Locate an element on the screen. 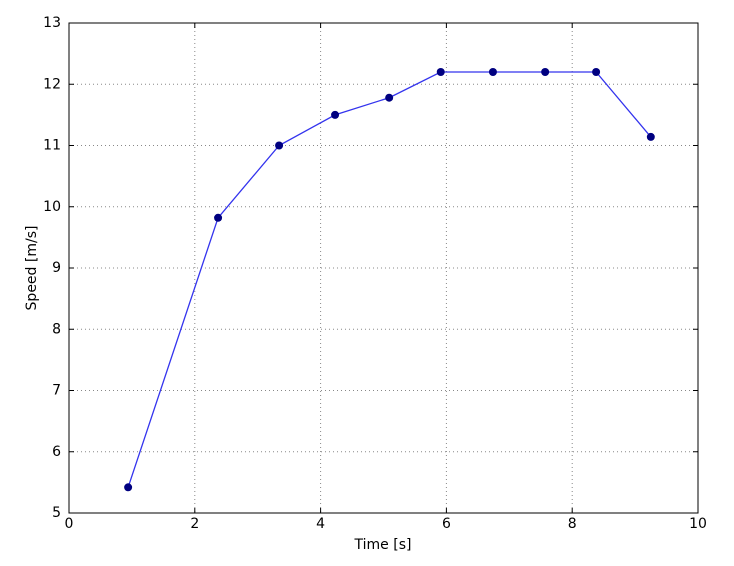 The height and width of the screenshot is (566, 734). y-tick-label: 12 is located at coordinates (52, 84).